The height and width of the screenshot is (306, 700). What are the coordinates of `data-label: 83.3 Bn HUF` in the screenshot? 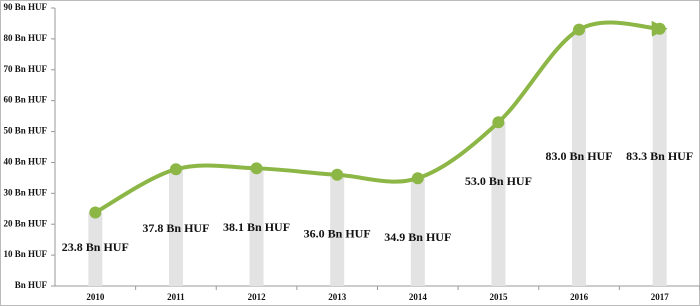 It's located at (659, 156).